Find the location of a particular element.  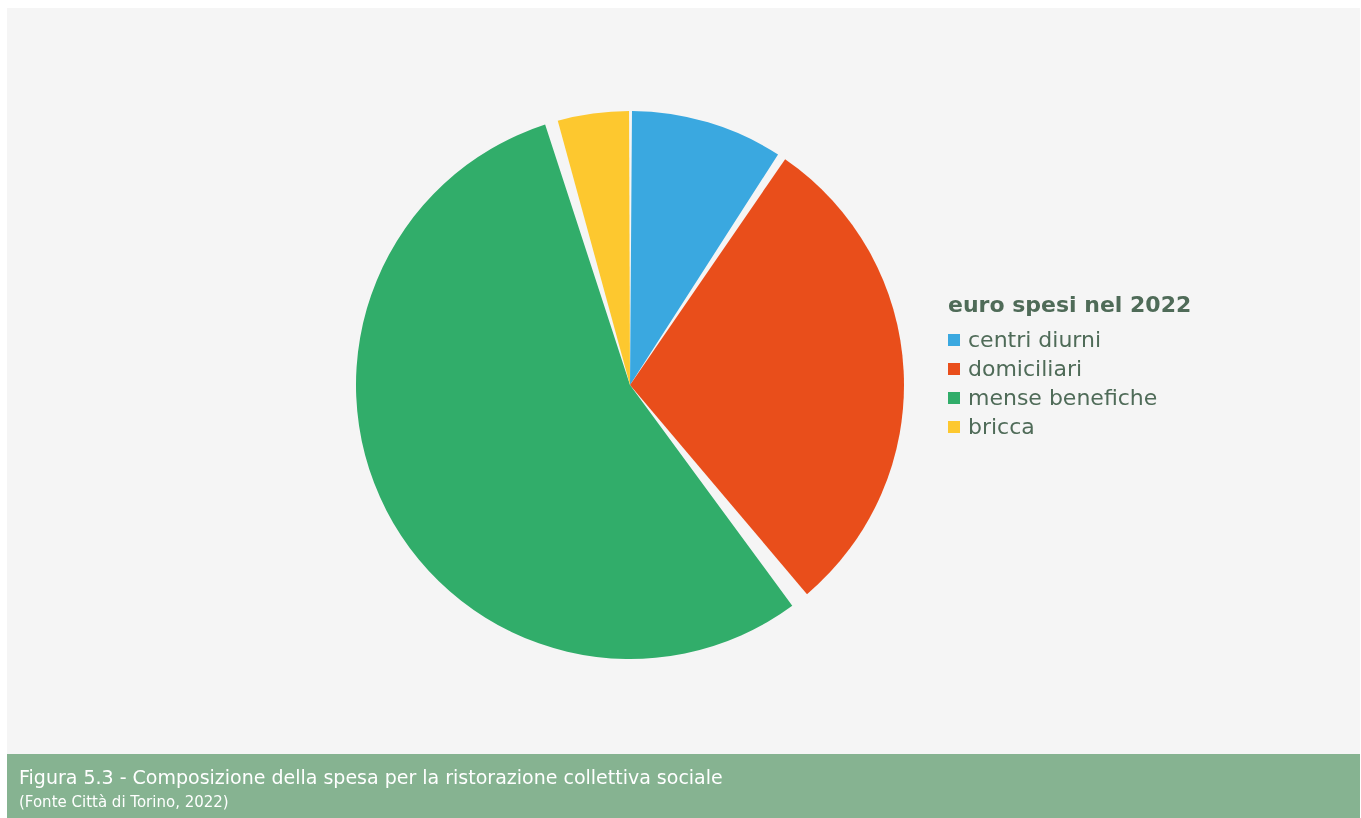

legend-label: bricca is located at coordinates (1001, 427).